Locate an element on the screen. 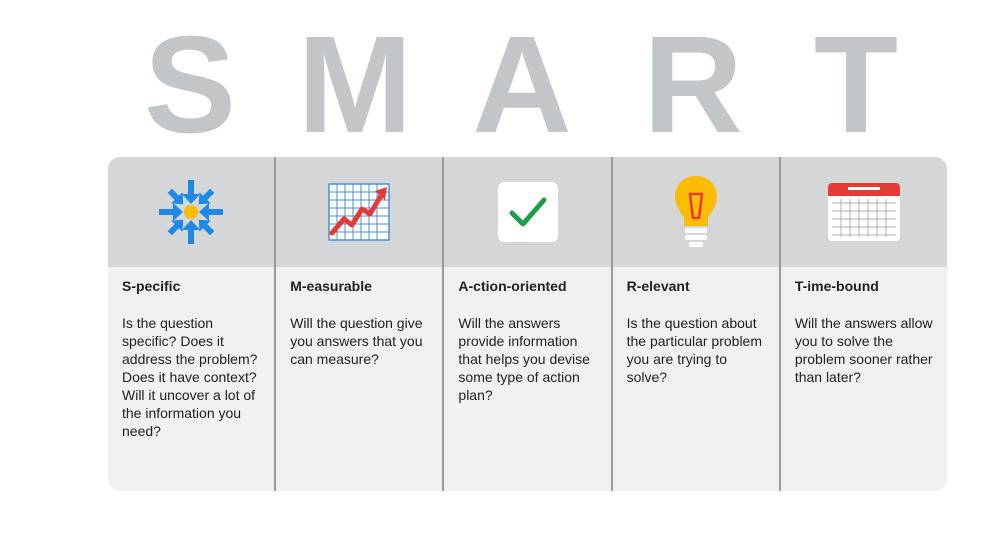 The image size is (1006, 539). focus-arrows-icon is located at coordinates (191, 212).